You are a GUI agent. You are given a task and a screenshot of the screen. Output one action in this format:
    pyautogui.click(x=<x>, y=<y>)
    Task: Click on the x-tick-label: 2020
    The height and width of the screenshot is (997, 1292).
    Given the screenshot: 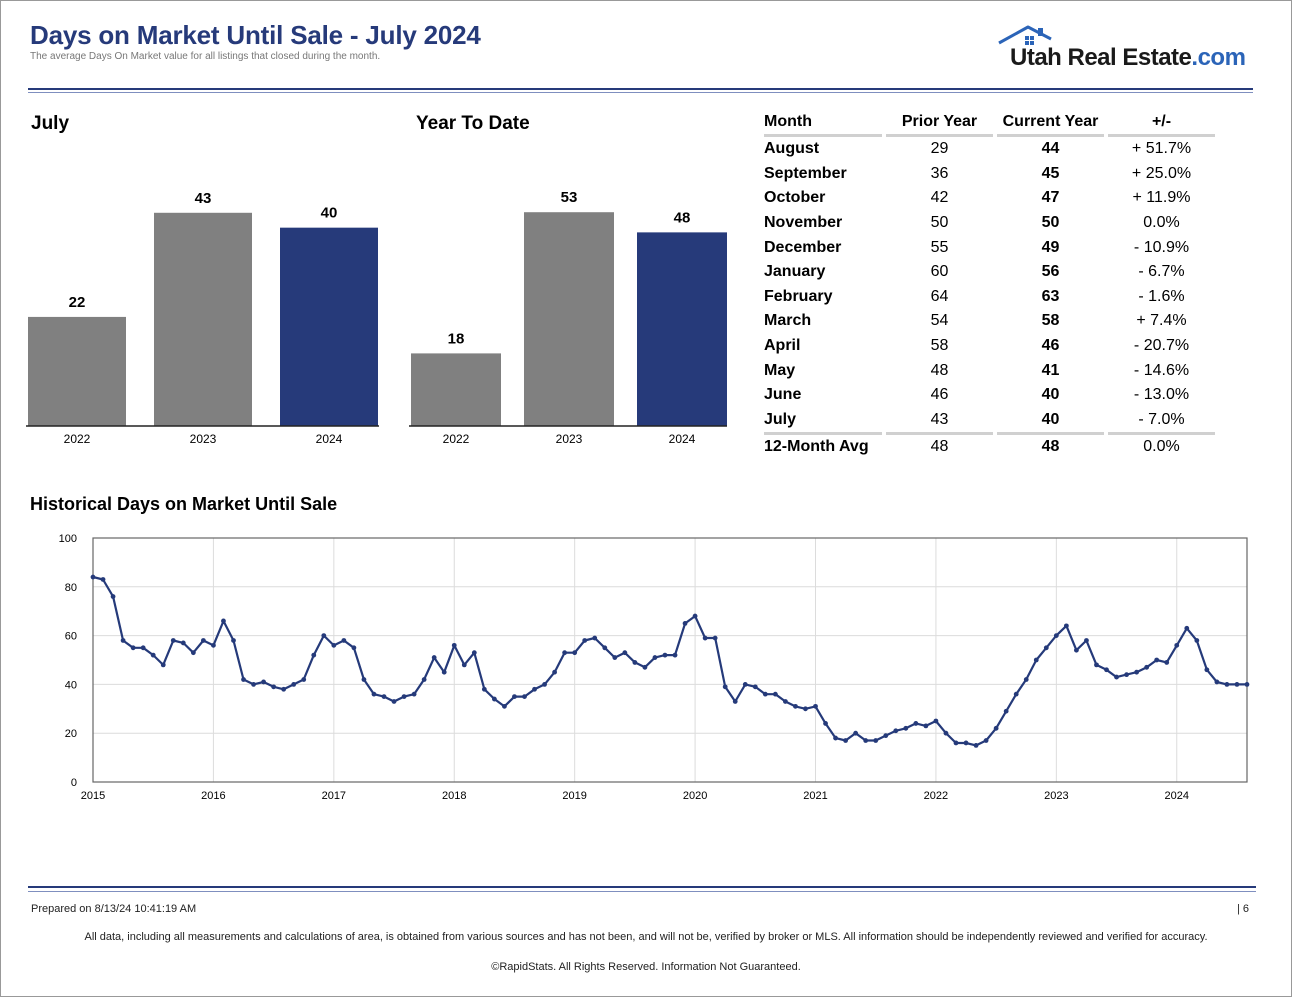 What is the action you would take?
    pyautogui.click(x=695, y=796)
    